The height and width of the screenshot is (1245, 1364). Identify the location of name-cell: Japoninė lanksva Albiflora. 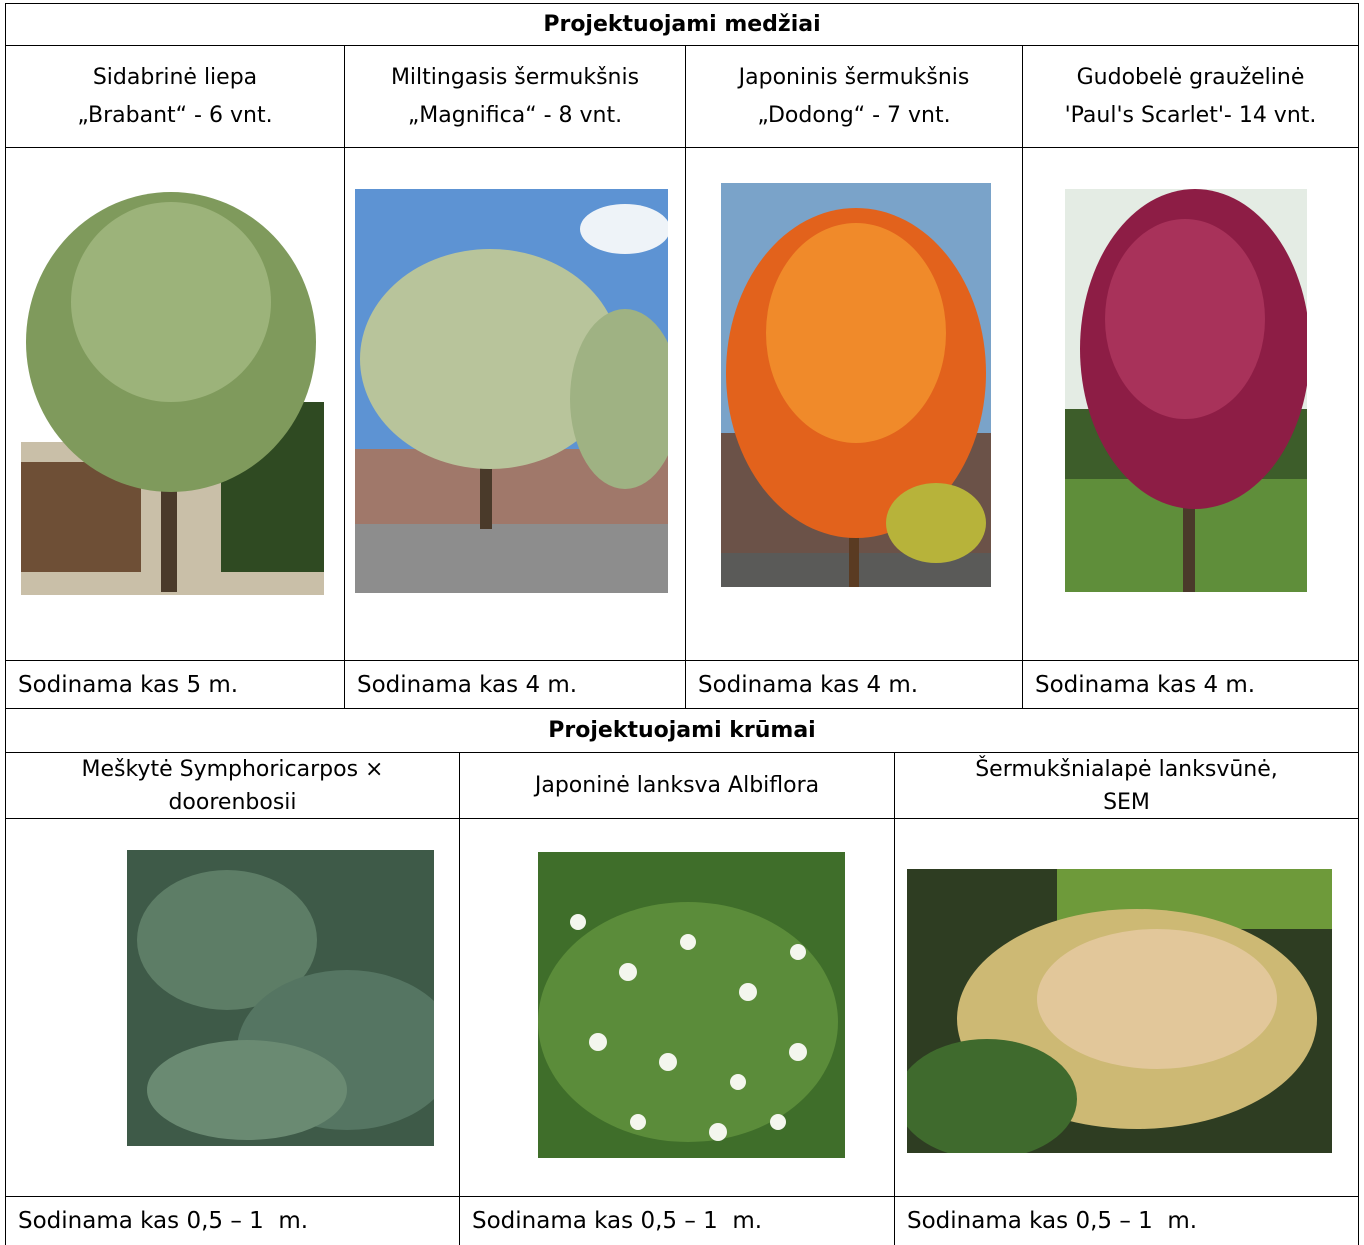
(677, 785).